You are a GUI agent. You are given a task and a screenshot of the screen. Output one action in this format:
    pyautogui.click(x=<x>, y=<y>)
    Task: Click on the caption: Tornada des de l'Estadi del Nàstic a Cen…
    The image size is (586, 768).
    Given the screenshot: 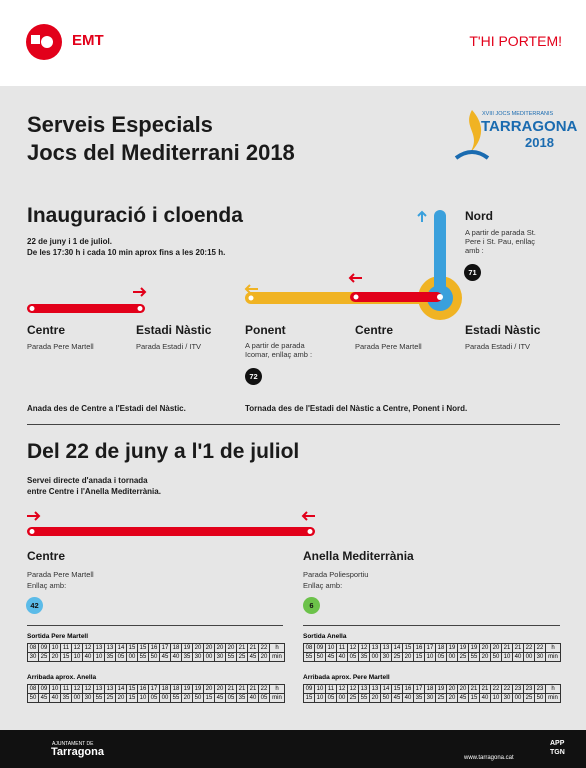 What is the action you would take?
    pyautogui.click(x=356, y=408)
    